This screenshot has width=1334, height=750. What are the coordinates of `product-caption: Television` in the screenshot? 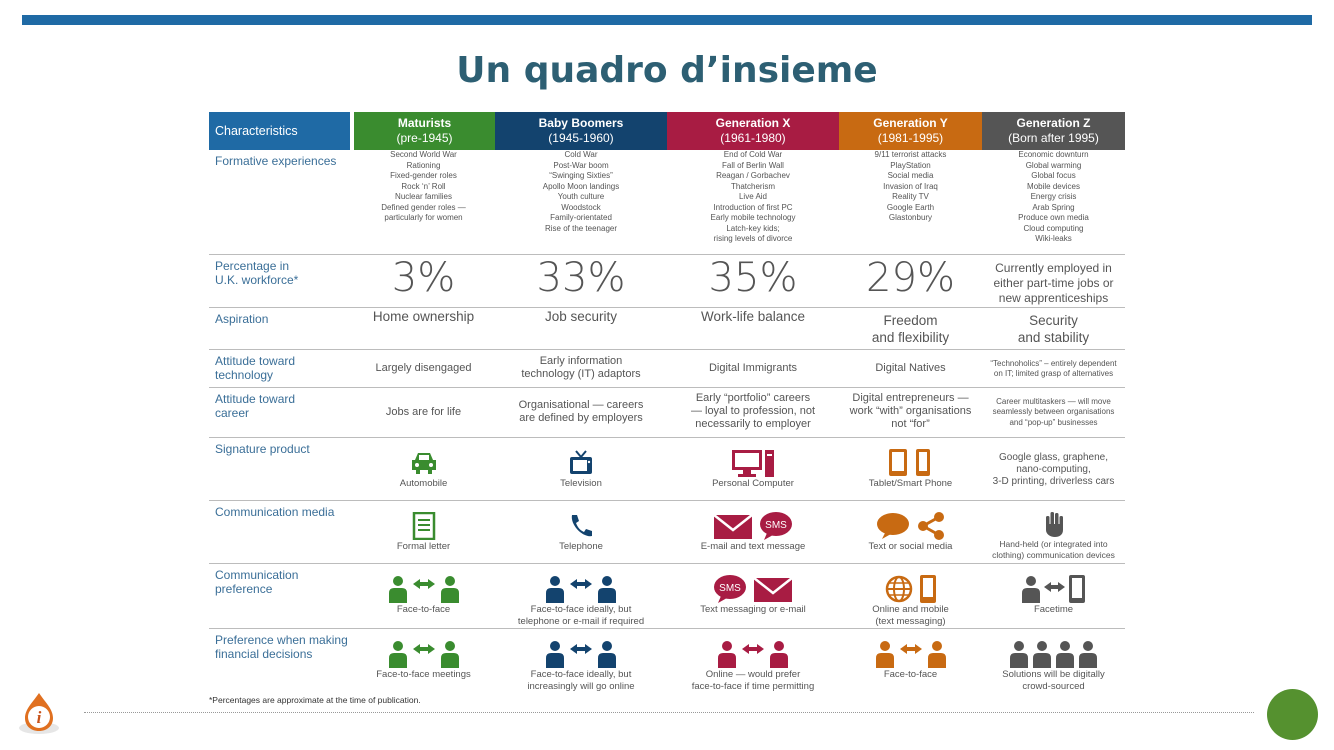 It's located at (581, 483).